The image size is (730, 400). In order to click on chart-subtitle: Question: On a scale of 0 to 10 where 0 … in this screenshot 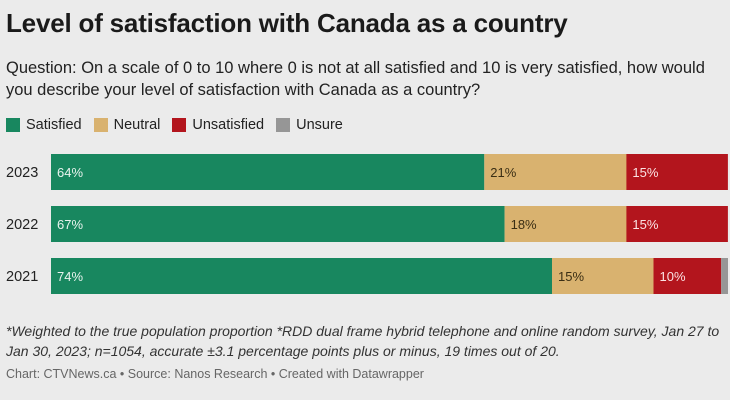, I will do `click(355, 79)`.